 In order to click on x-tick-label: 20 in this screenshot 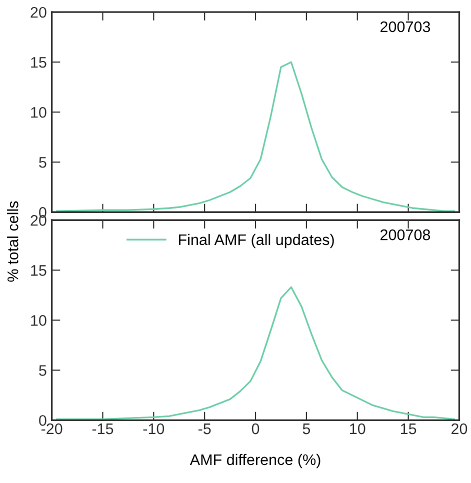, I will do `click(460, 428)`.